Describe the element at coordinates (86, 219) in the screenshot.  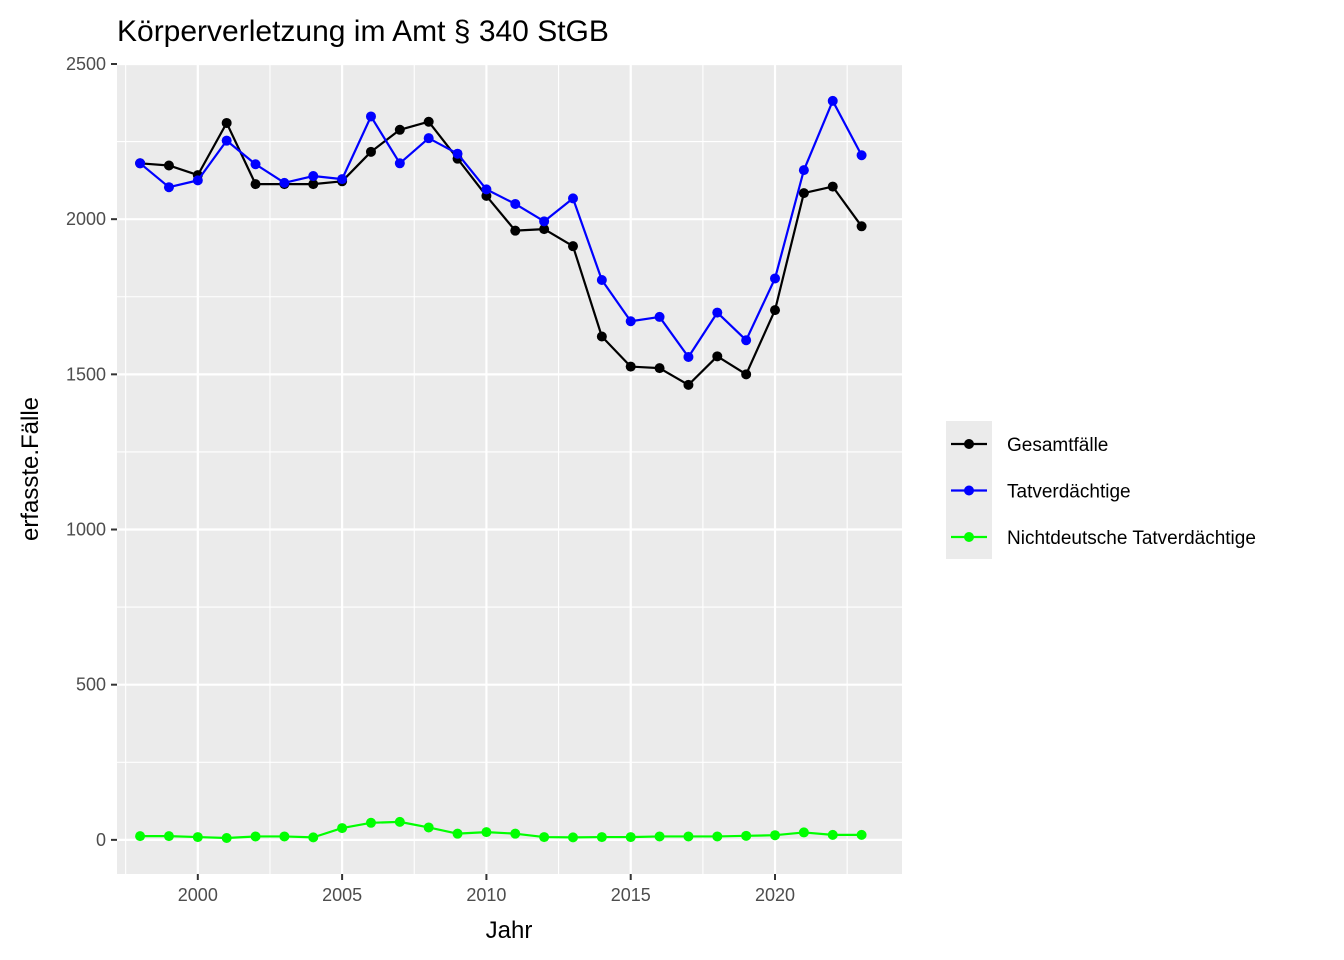
I see `y-tick-label: 2000` at that location.